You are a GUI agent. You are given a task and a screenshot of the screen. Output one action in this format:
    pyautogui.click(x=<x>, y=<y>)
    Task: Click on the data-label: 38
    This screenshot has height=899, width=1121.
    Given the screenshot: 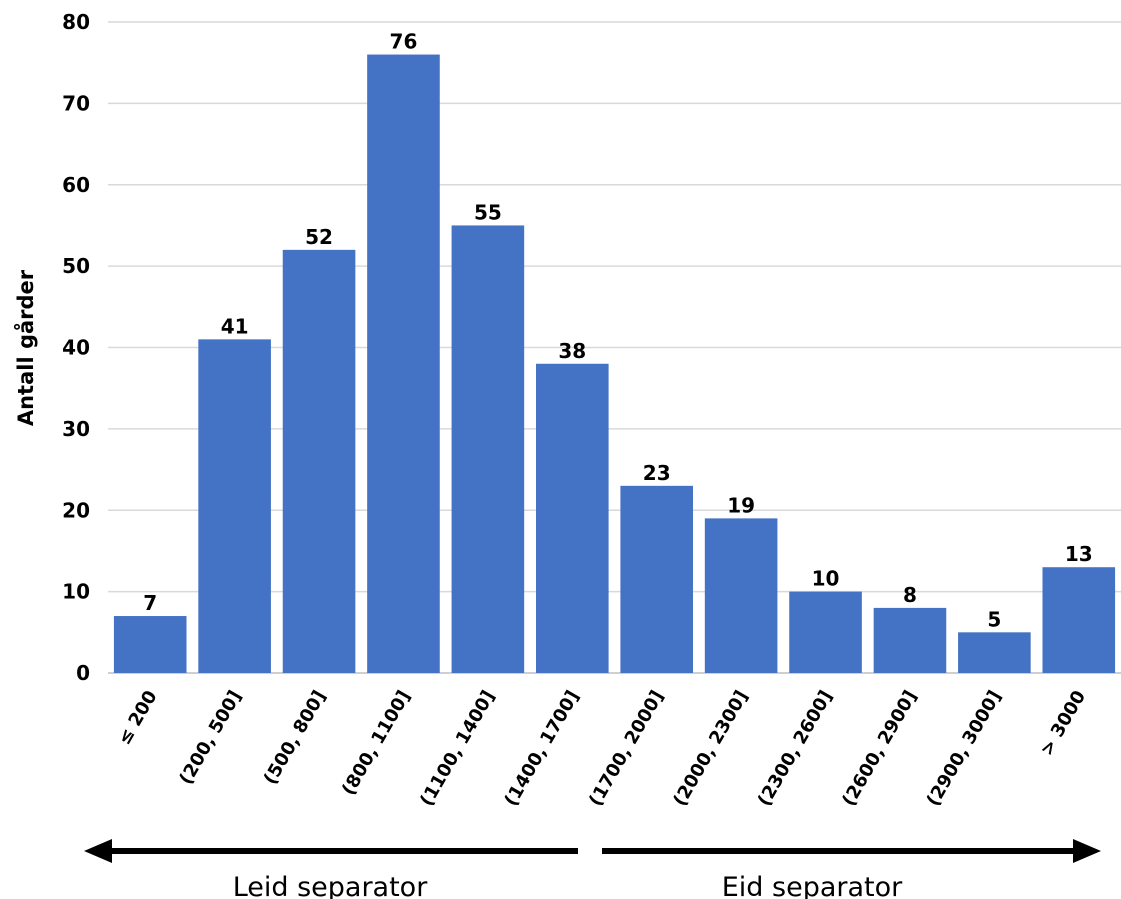 What is the action you would take?
    pyautogui.click(x=572, y=351)
    